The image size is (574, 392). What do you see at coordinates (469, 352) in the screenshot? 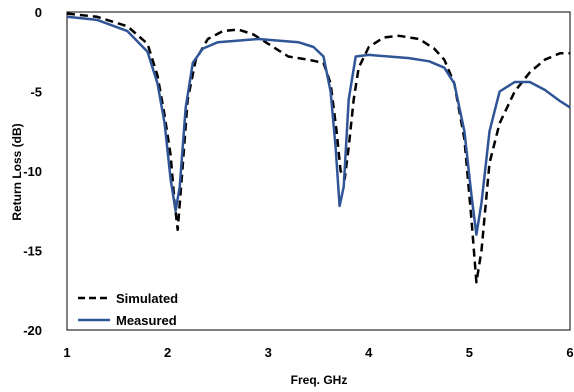
I see `x-tick-label: 5` at bounding box center [469, 352].